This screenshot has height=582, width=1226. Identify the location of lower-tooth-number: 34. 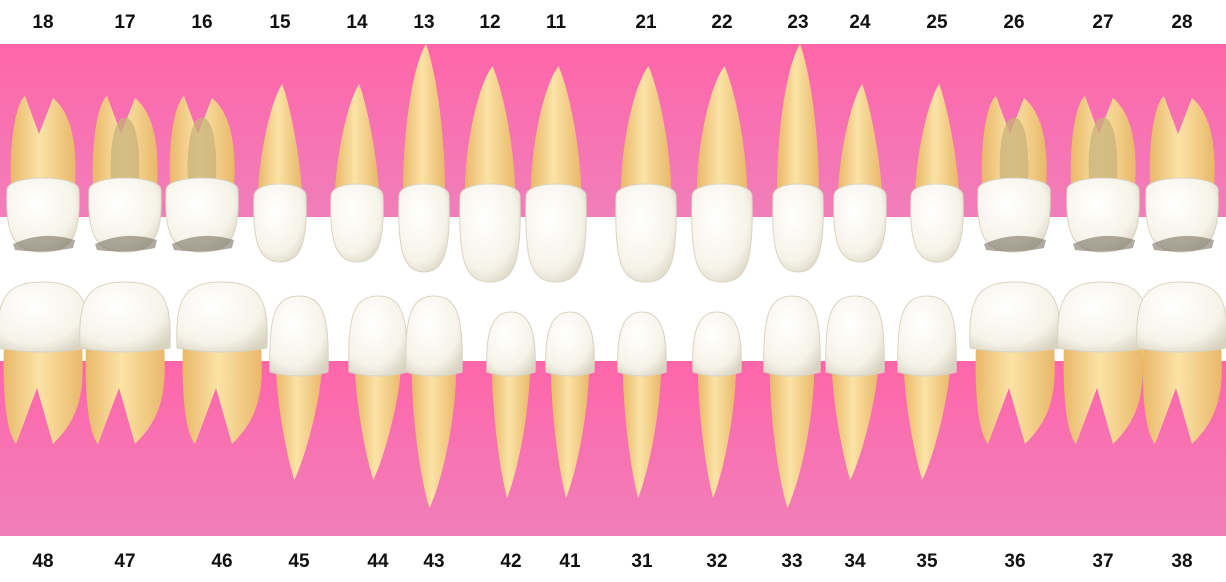
(855, 561).